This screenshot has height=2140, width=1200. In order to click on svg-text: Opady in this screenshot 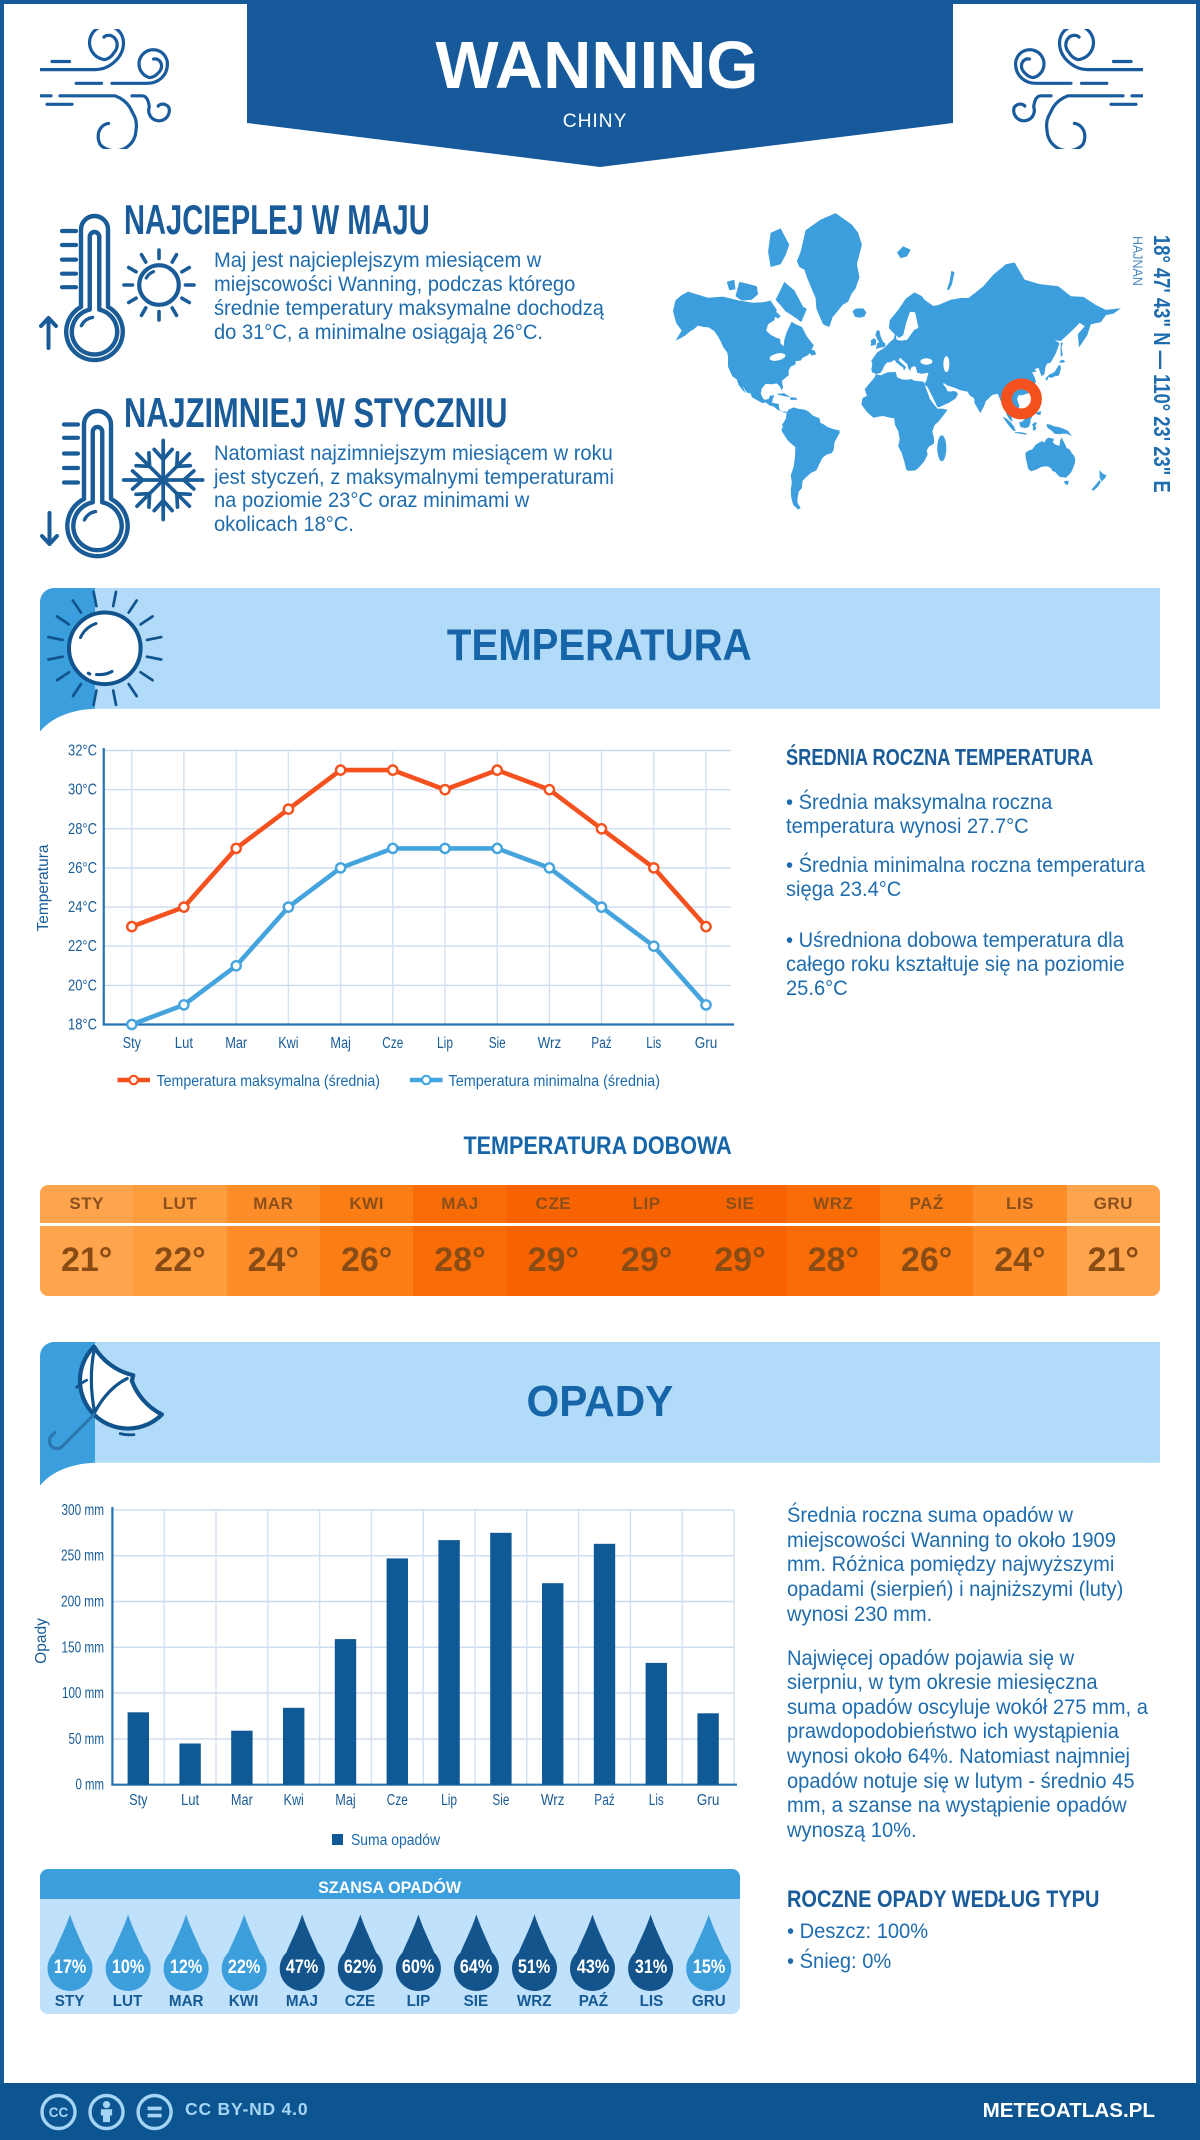, I will do `click(41, 1641)`.